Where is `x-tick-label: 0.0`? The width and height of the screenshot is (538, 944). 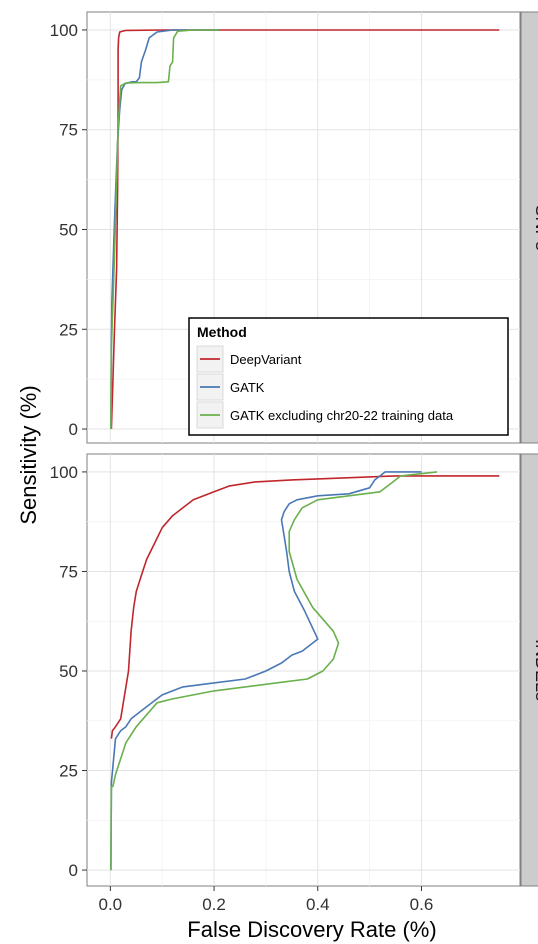 x-tick-label: 0.0 is located at coordinates (111, 904).